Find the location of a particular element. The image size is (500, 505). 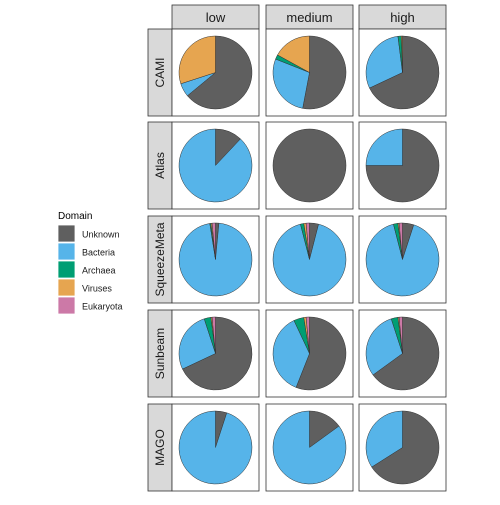

panel-squeezemeta-medium is located at coordinates (309, 259).